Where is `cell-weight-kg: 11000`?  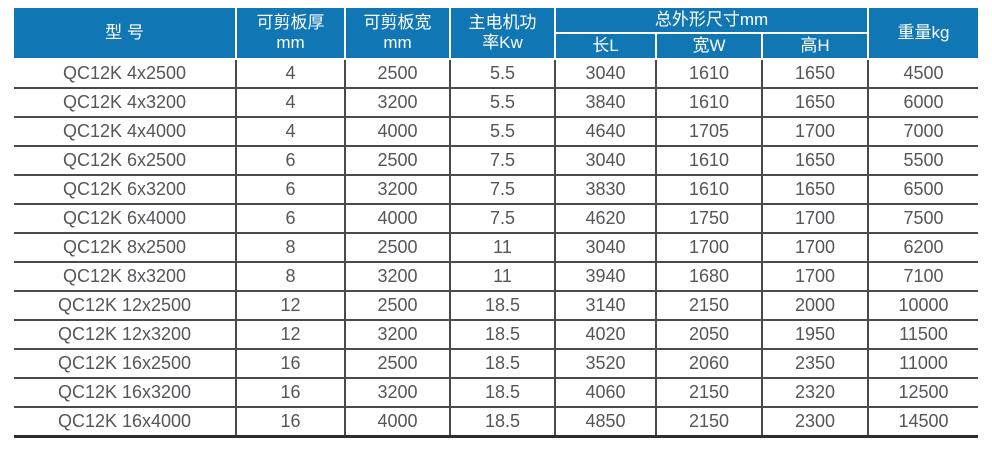
cell-weight-kg: 11000 is located at coordinates (923, 364).